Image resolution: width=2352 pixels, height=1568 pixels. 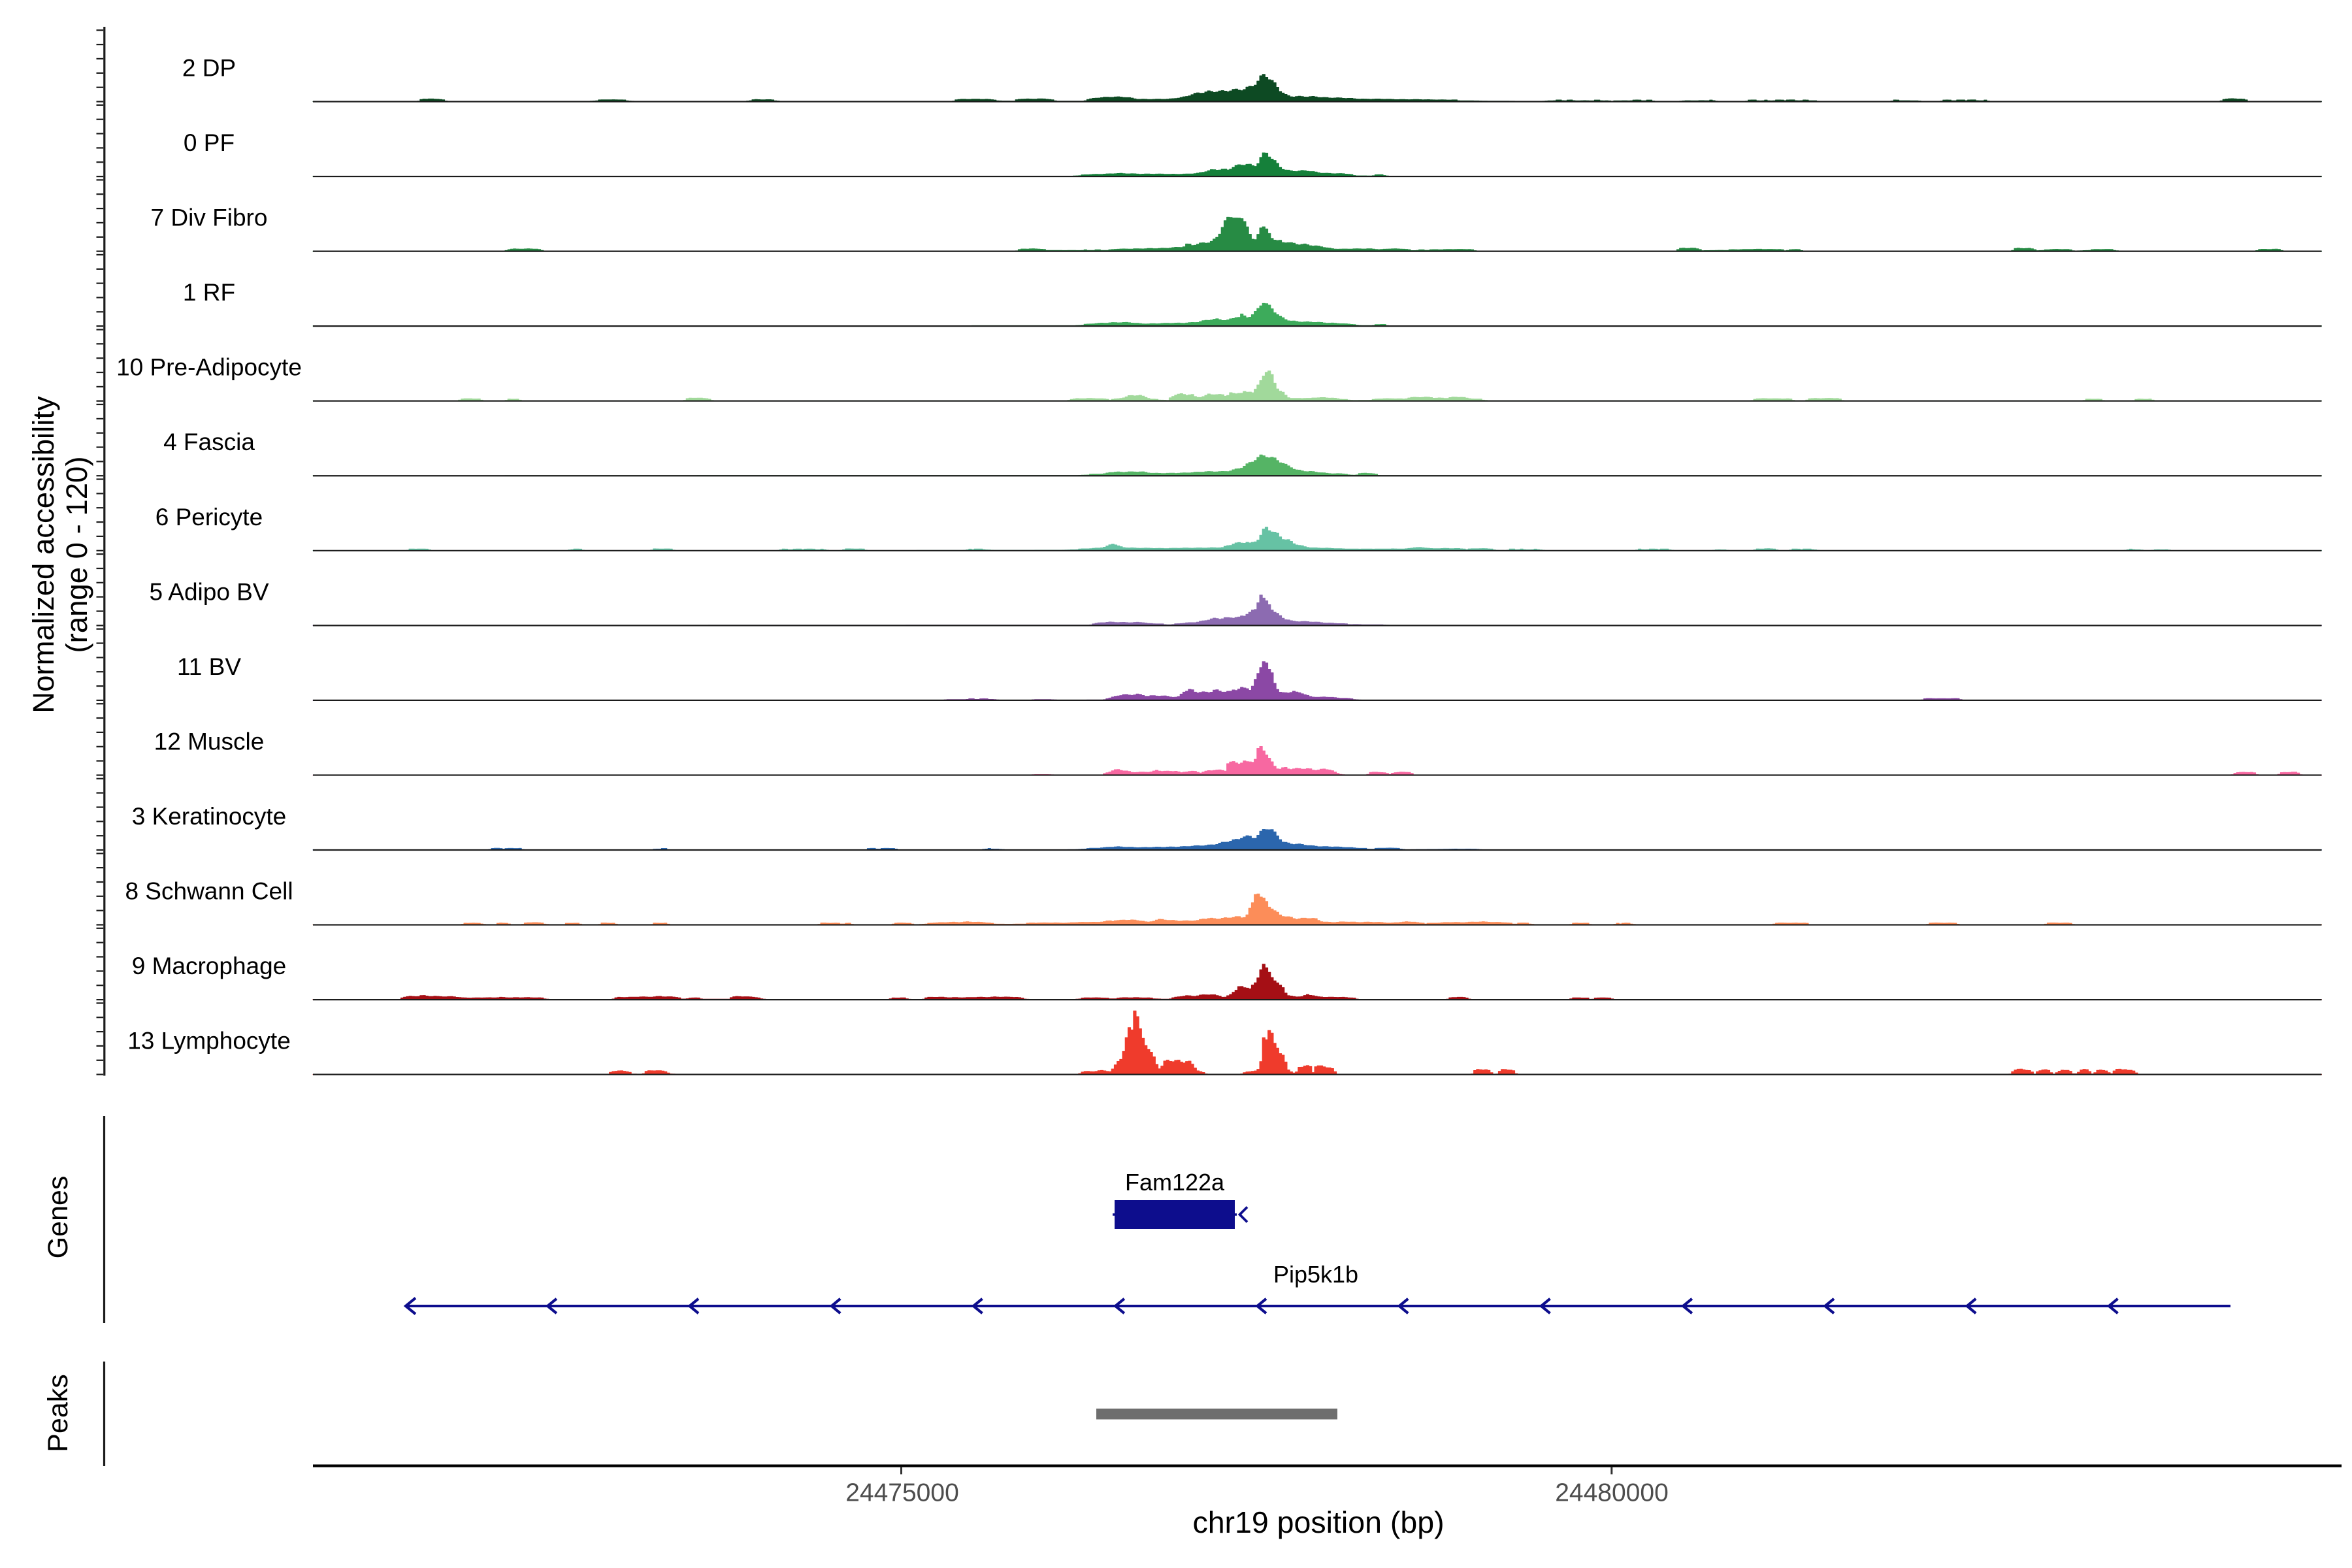 What do you see at coordinates (58, 1413) in the screenshot?
I see `svg-text: Peaks` at bounding box center [58, 1413].